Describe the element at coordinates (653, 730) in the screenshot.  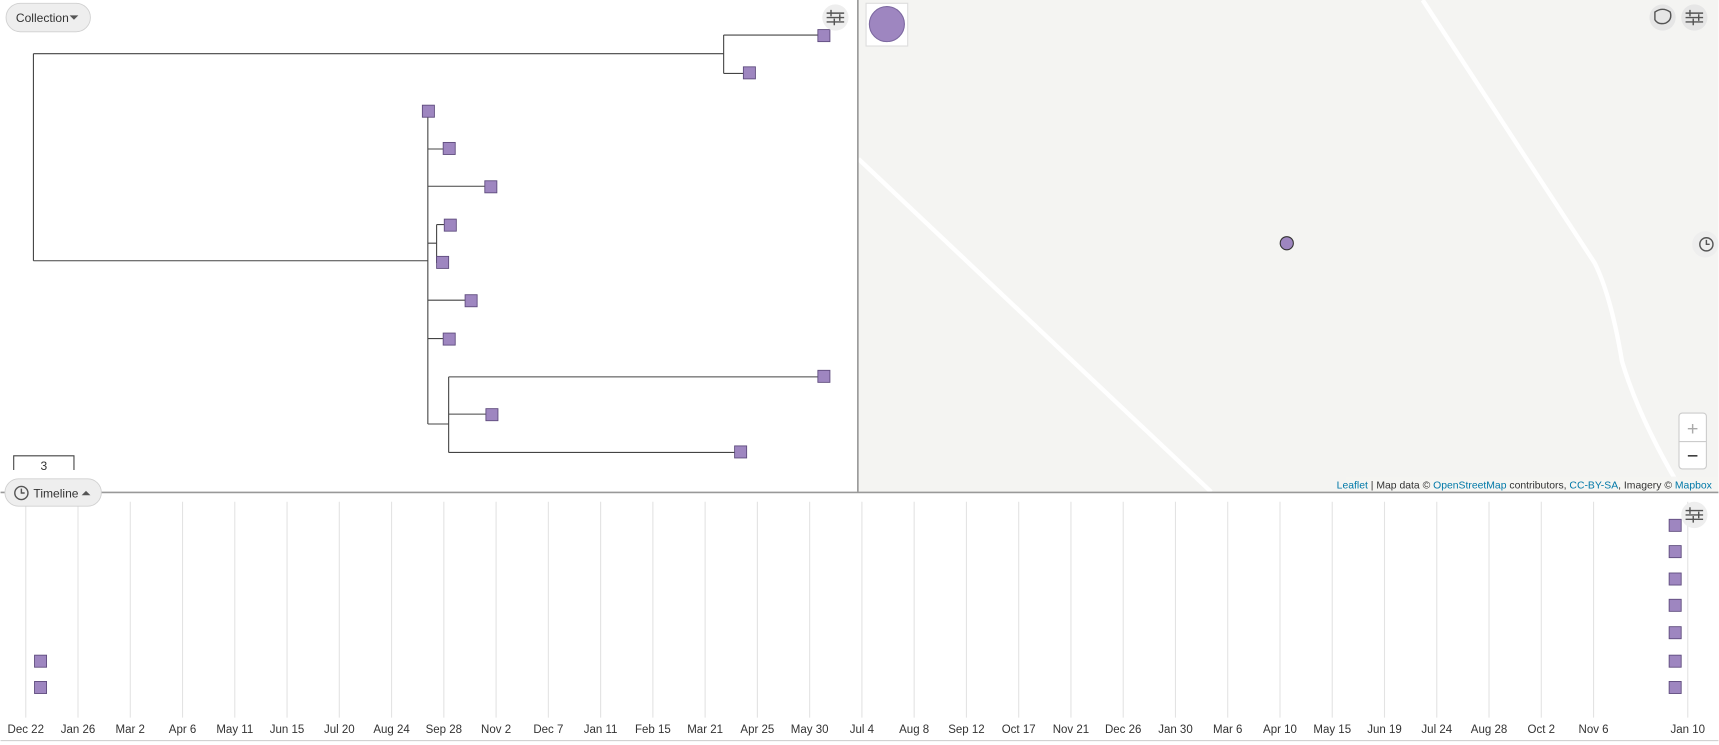
I see `timeline-tick-label: Feb 15` at that location.